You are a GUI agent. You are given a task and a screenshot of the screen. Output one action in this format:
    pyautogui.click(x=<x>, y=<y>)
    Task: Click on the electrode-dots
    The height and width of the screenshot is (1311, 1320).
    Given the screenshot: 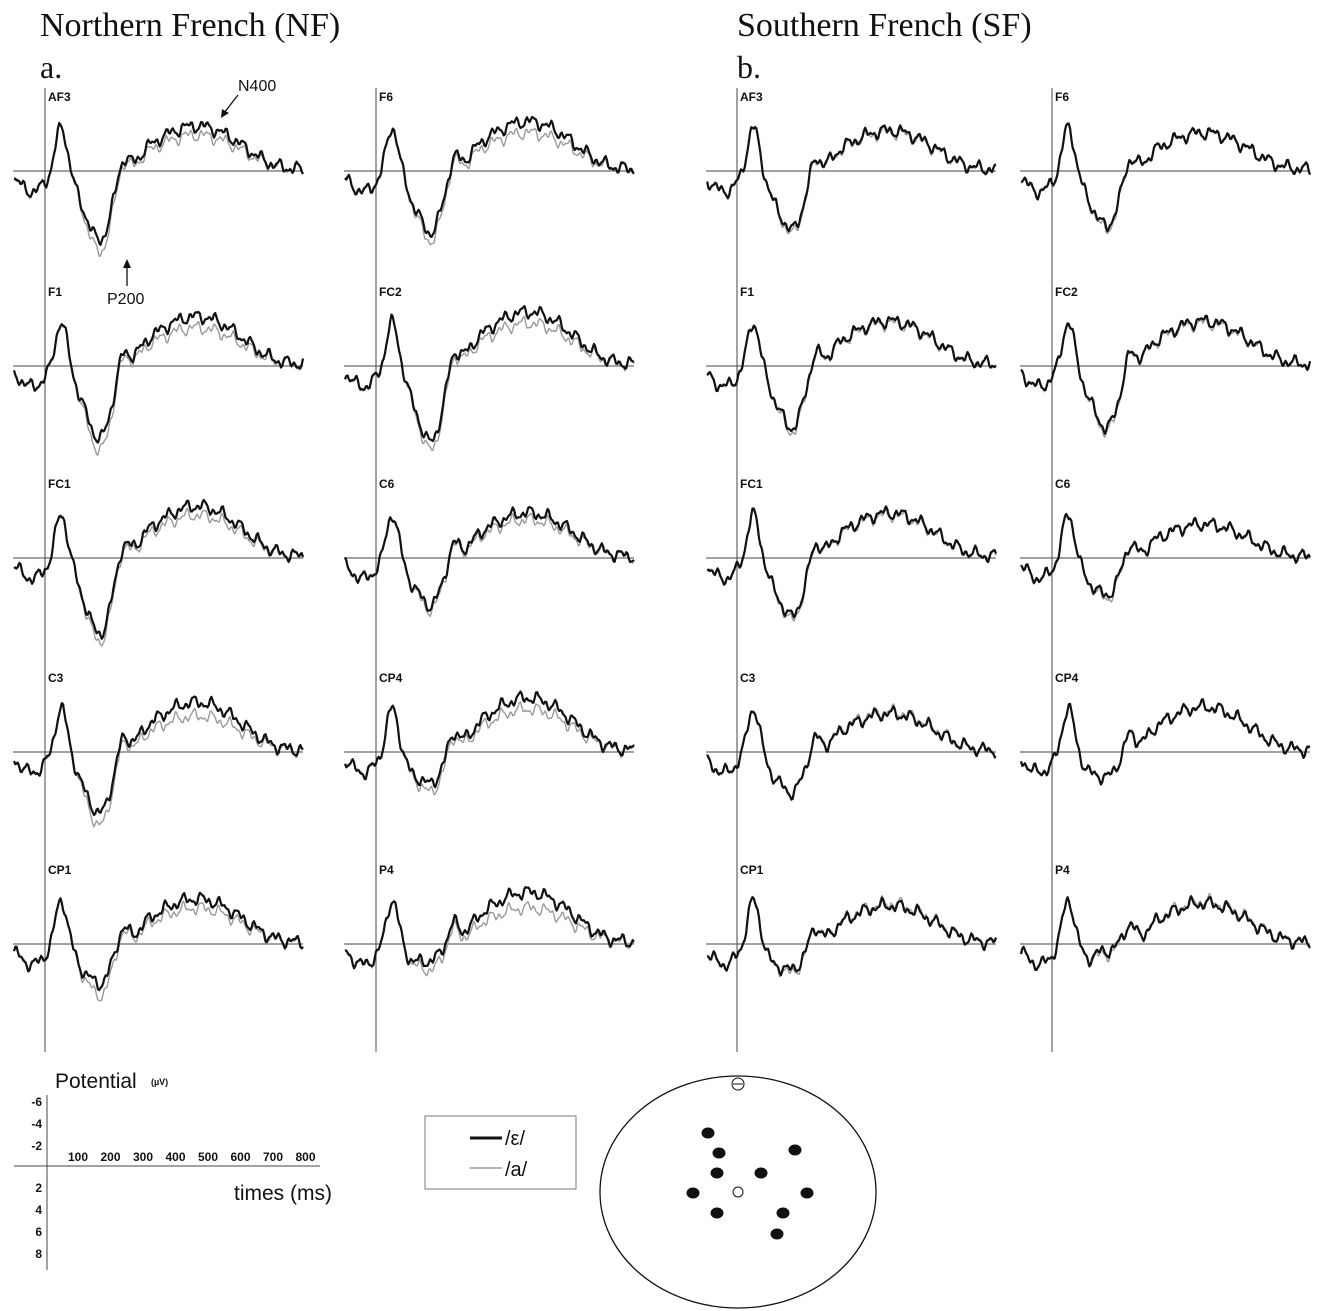 What is the action you would take?
    pyautogui.click(x=750, y=1183)
    